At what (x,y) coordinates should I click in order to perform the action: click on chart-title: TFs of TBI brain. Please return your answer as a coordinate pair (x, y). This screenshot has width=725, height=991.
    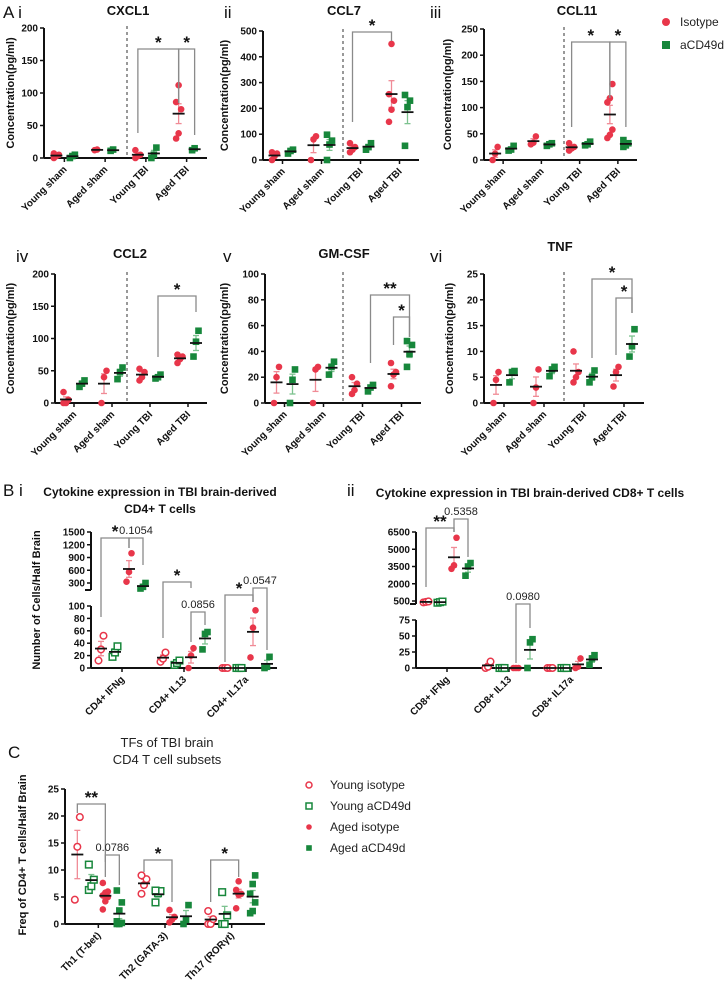
    Looking at the image, I should click on (167, 742).